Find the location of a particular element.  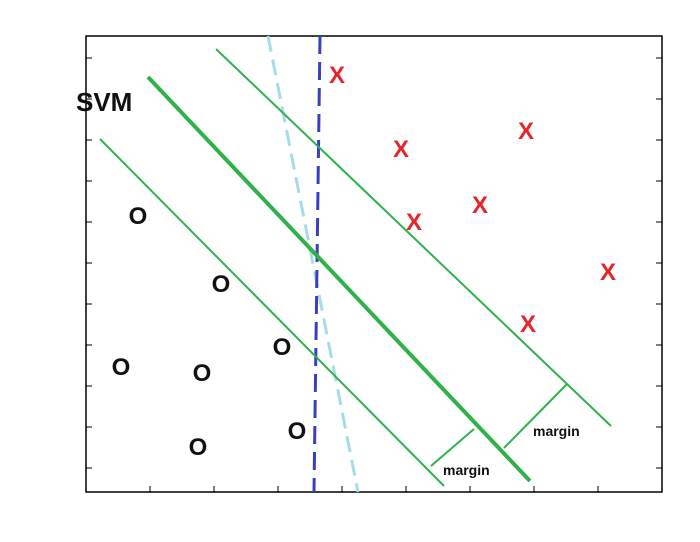

margin-indicator-left is located at coordinates (452, 447).